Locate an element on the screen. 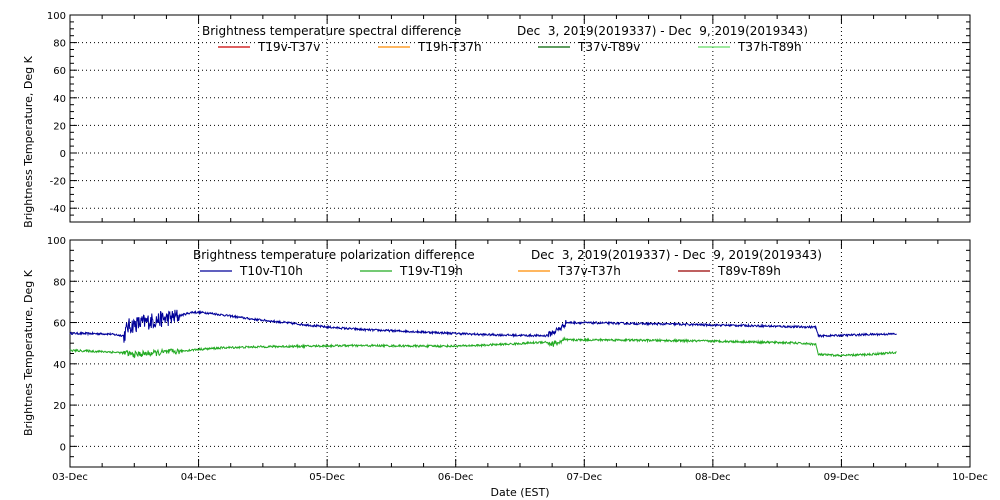 The height and width of the screenshot is (500, 1000). x-tick-label: 07-Dec is located at coordinates (584, 477).